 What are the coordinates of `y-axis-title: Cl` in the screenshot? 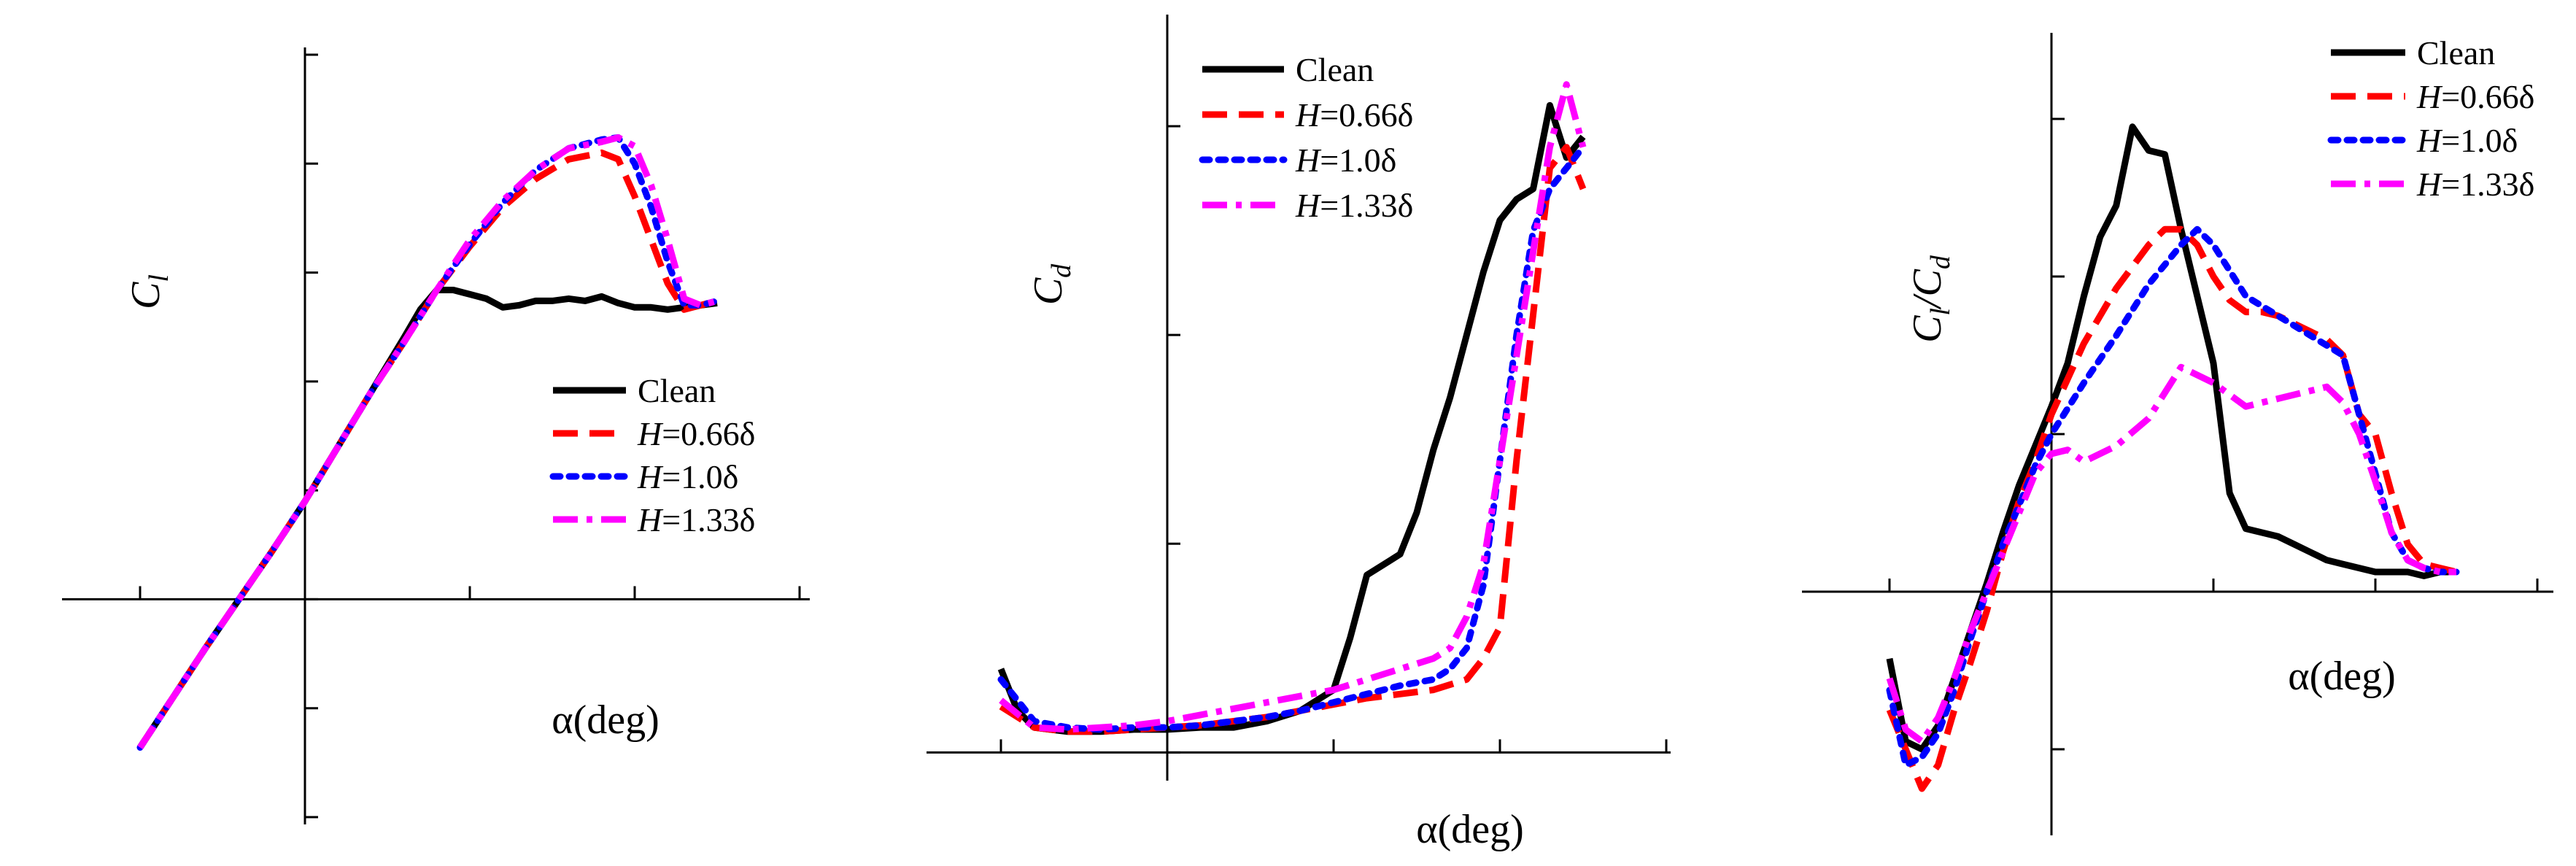 It's located at (148, 291).